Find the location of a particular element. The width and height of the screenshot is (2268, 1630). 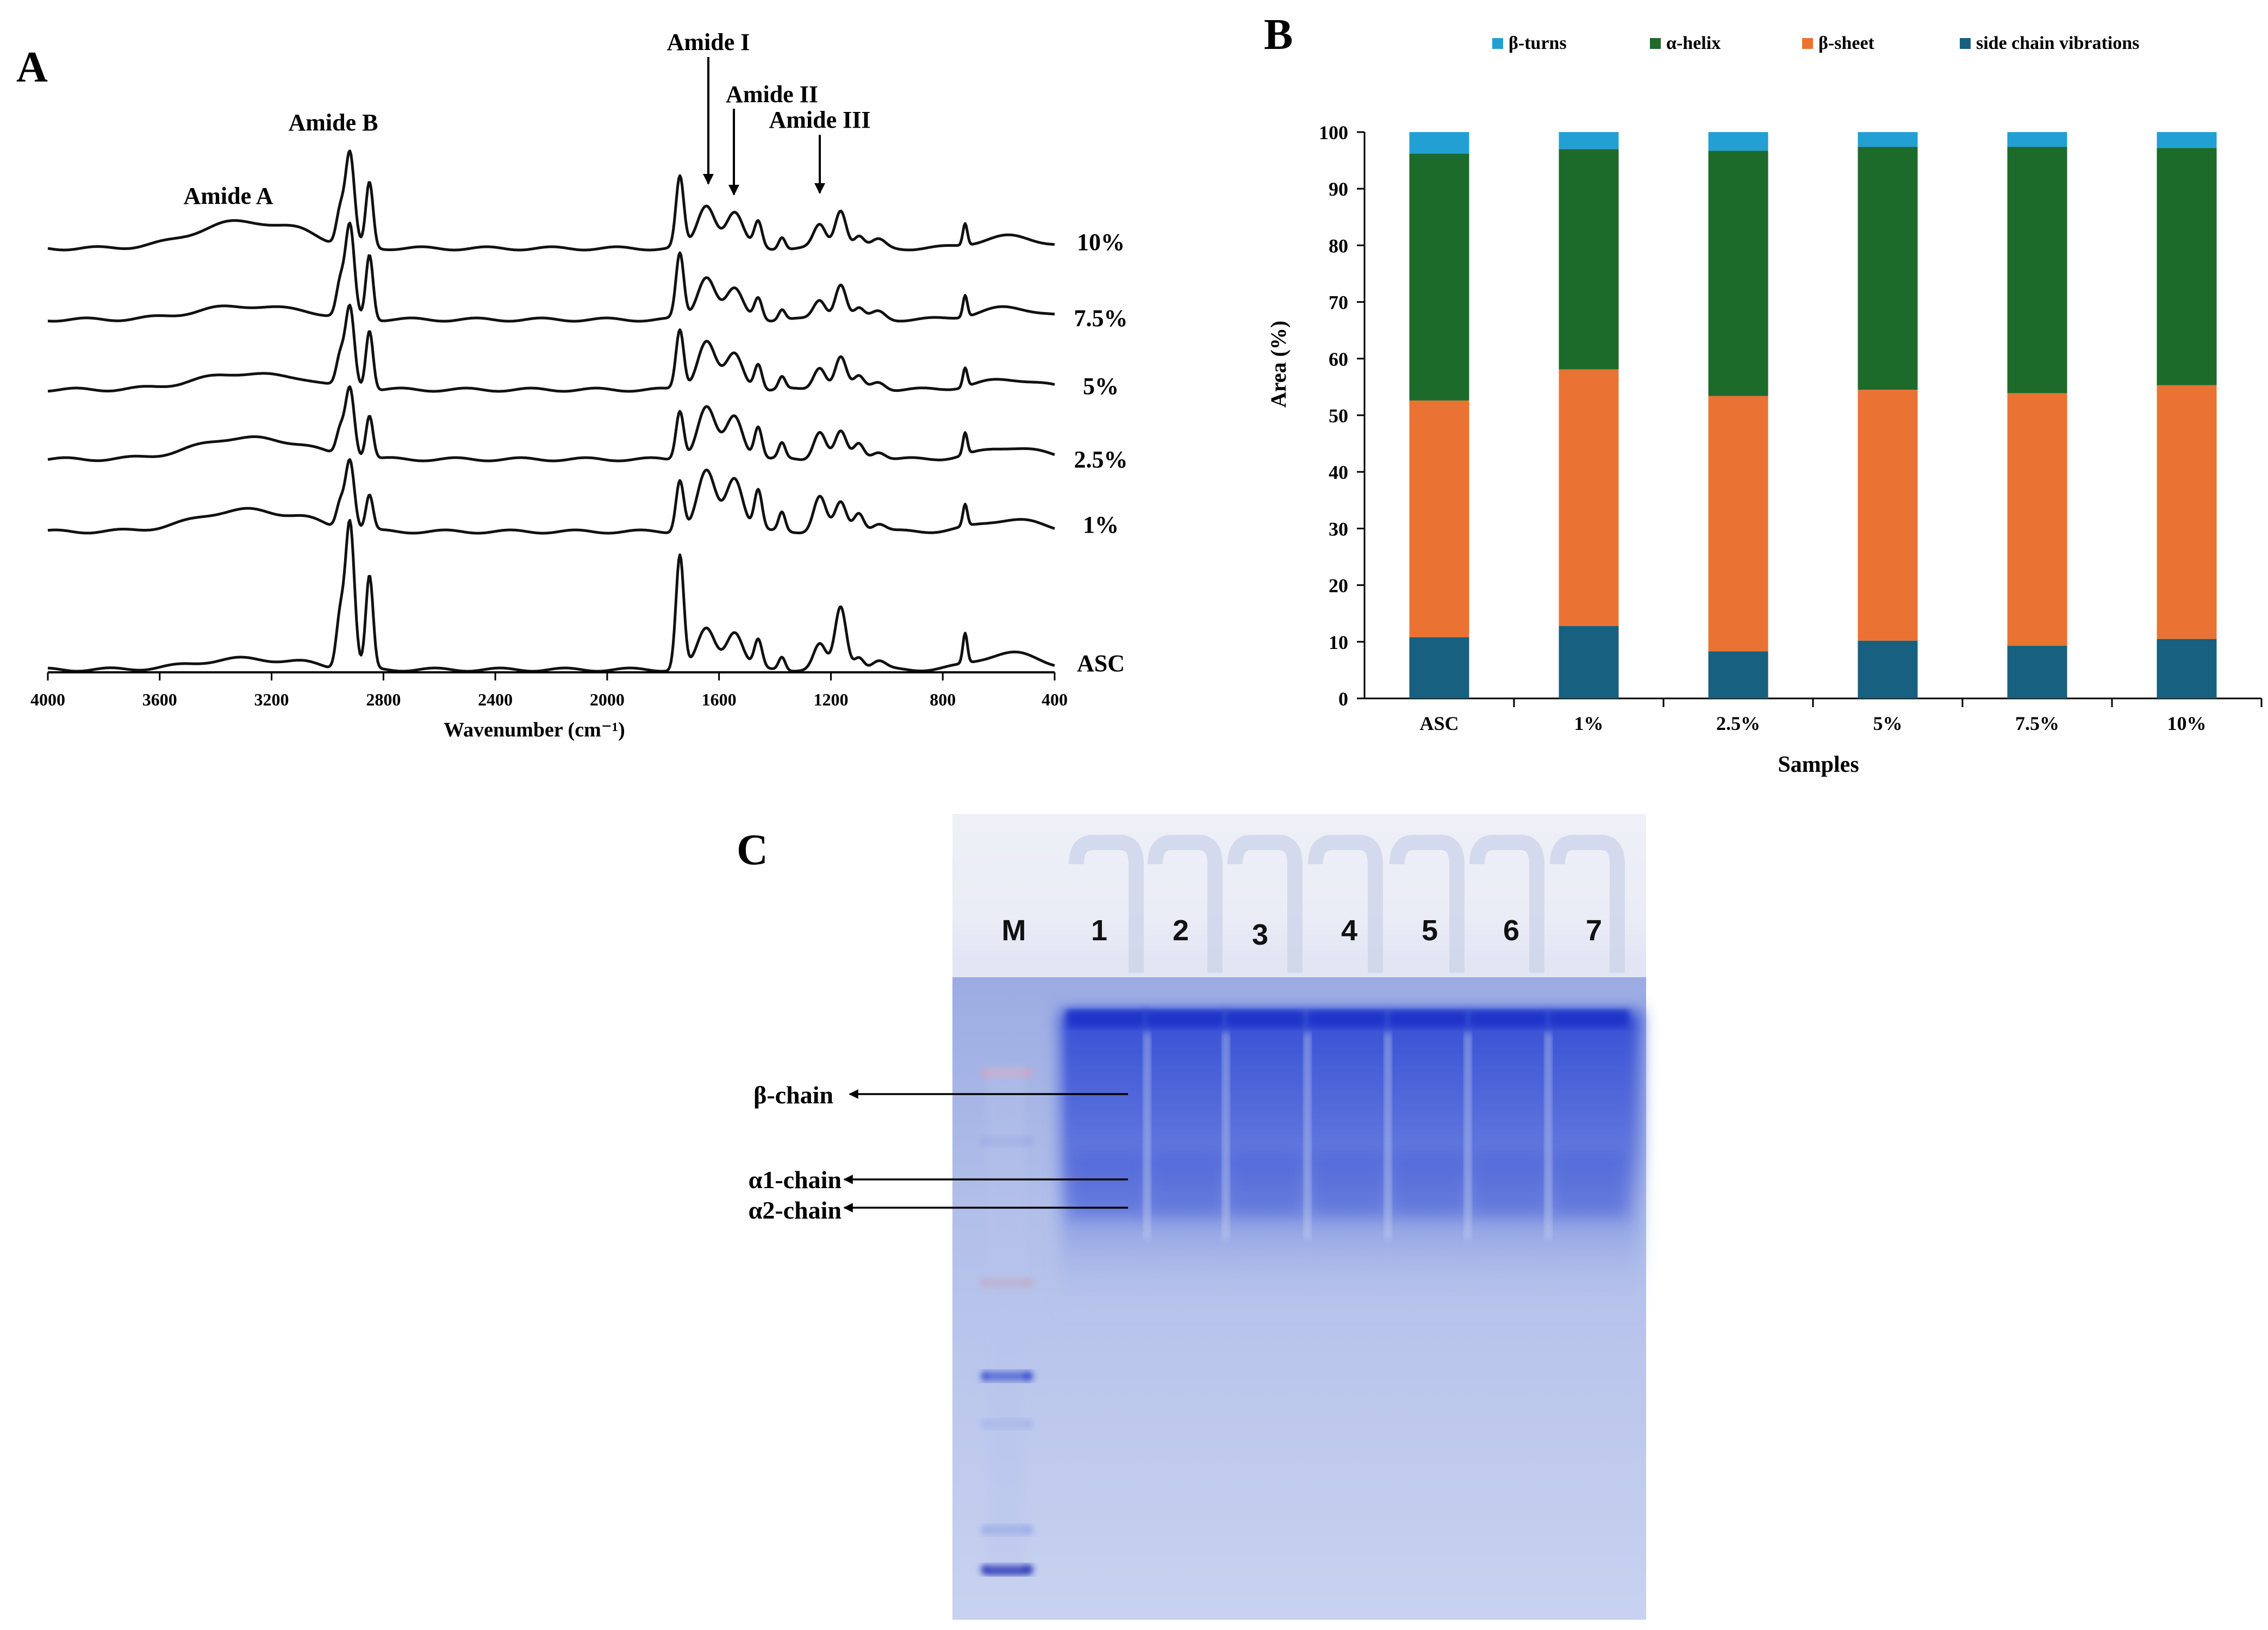

panel-b-y-tick-label: 0 is located at coordinates (1343, 699).